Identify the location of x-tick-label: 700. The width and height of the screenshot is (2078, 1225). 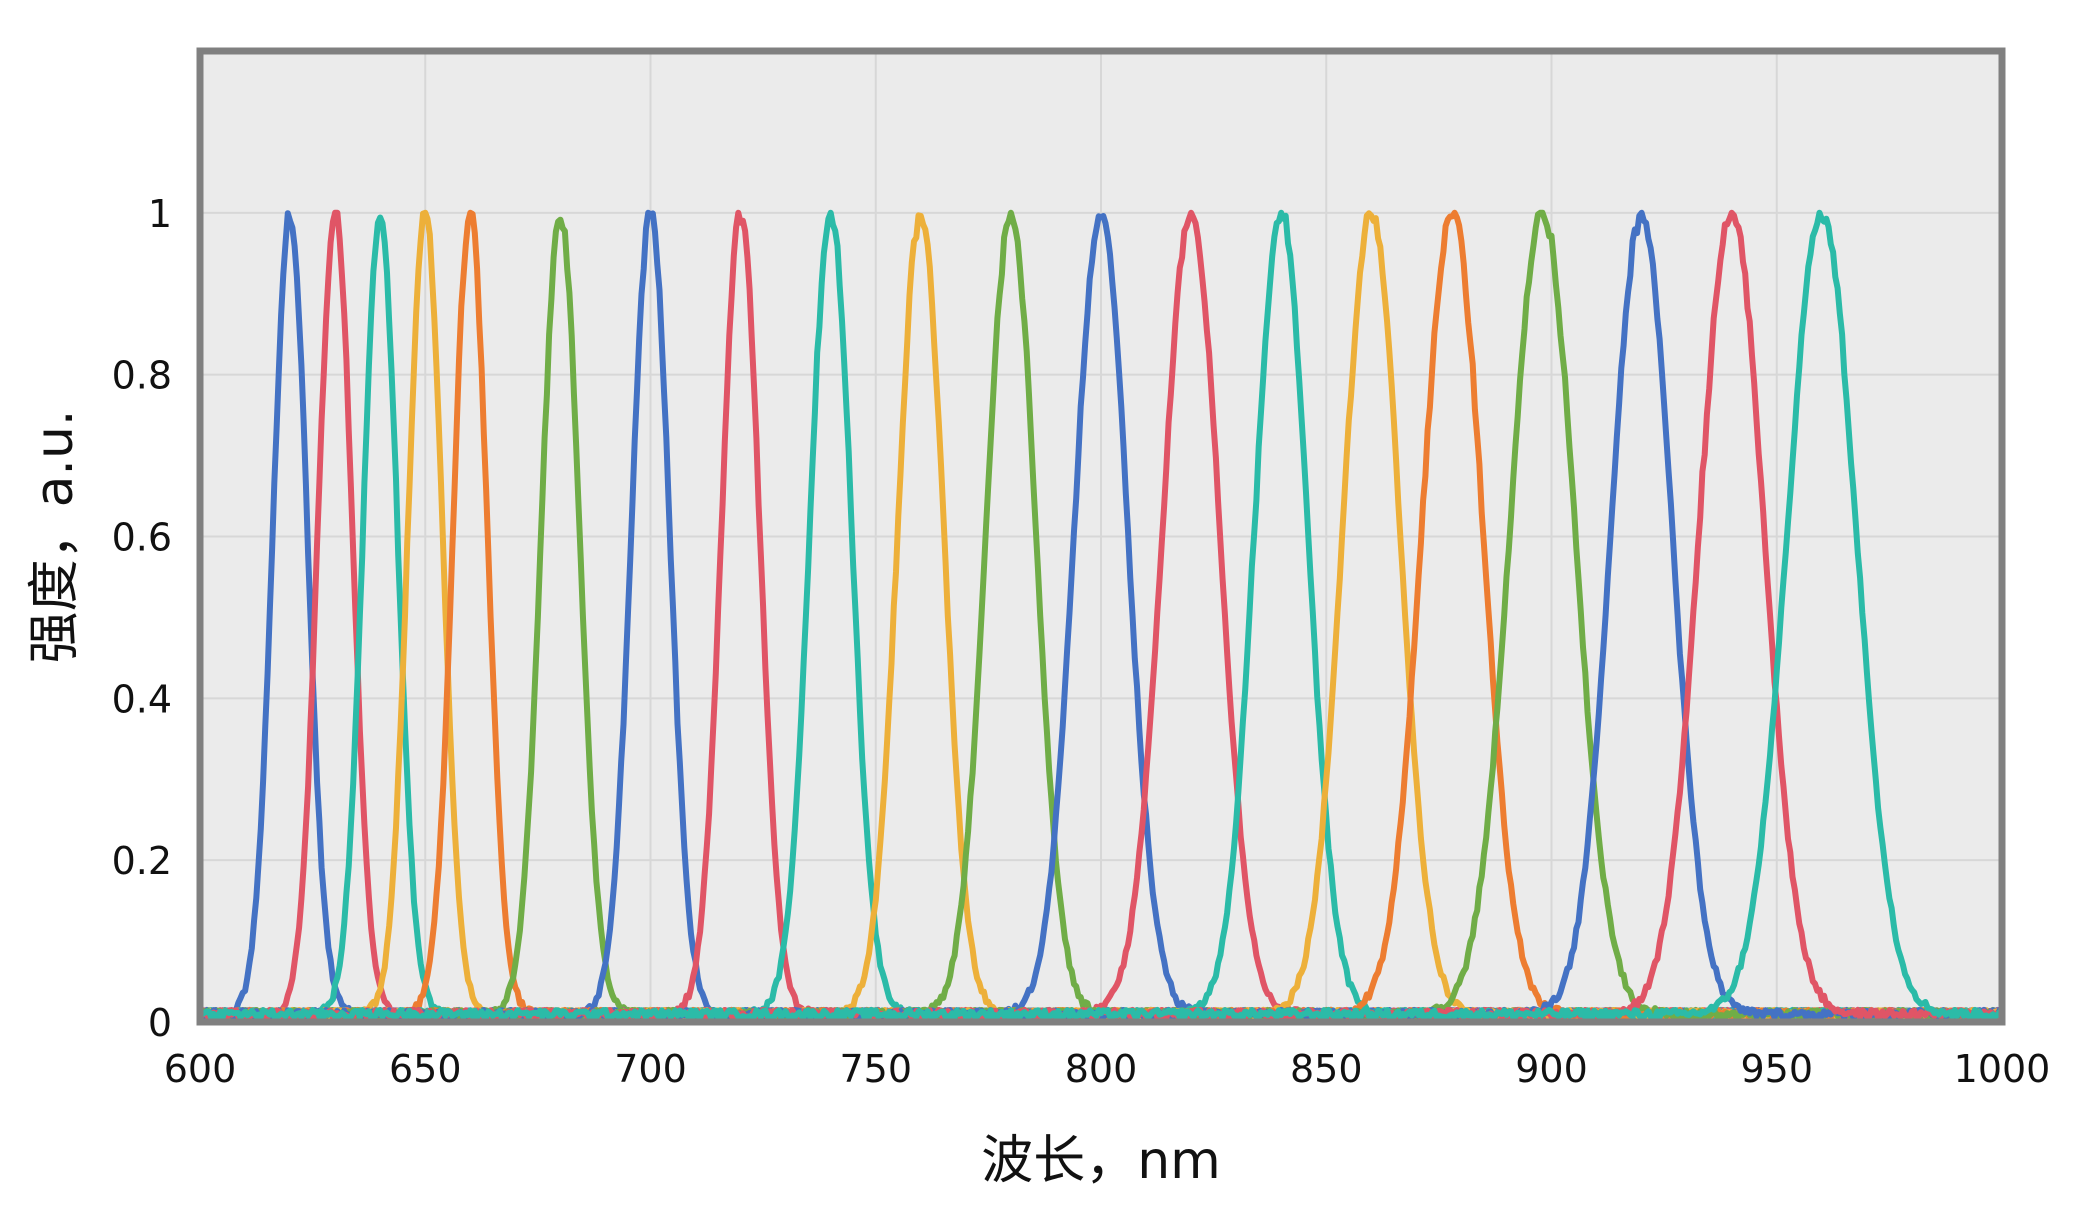
(650, 1069).